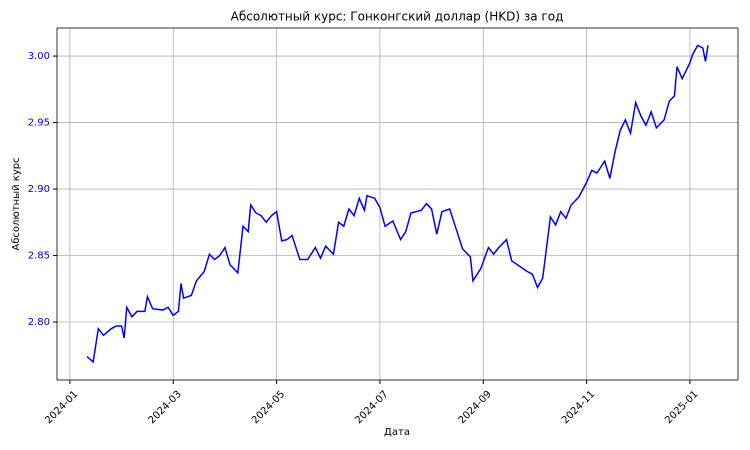  I want to click on y-tick-label: 2.95, so click(39, 123).